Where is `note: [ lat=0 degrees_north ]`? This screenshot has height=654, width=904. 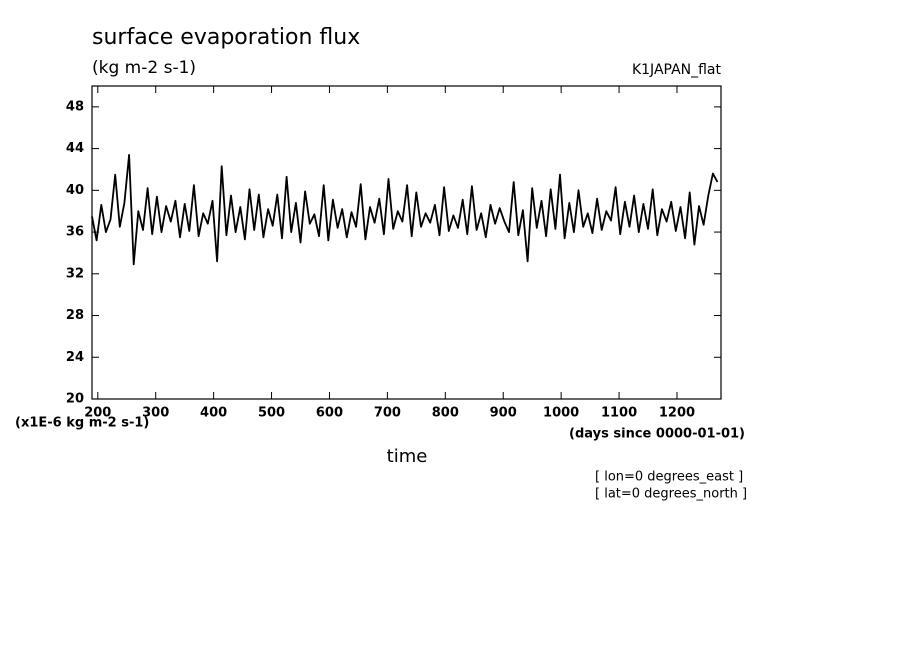 note: [ lat=0 degrees_north ] is located at coordinates (671, 494).